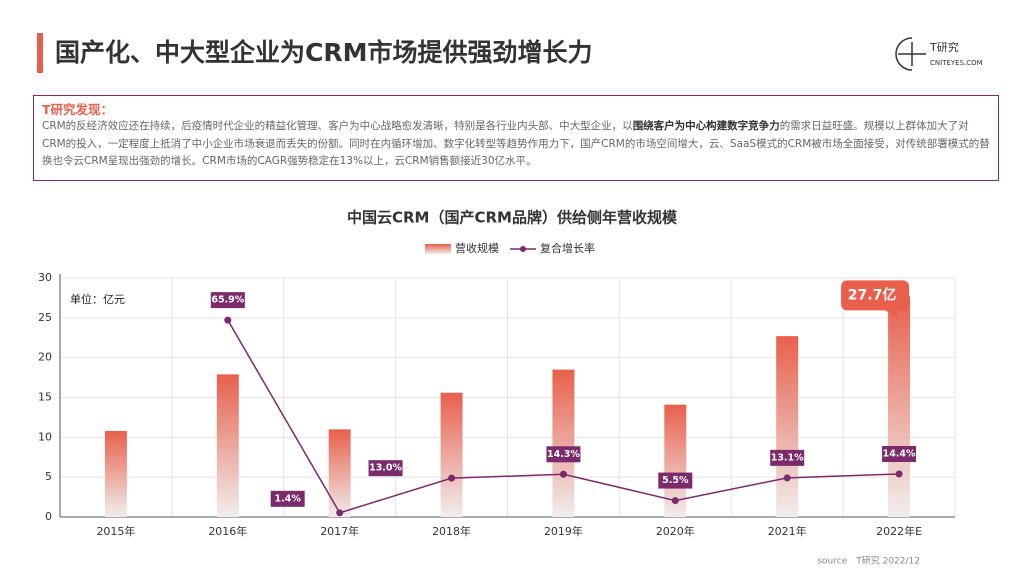 Image resolution: width=1024 pixels, height=576 pixels. What do you see at coordinates (45, 397) in the screenshot?
I see `y-tick-label: 15` at bounding box center [45, 397].